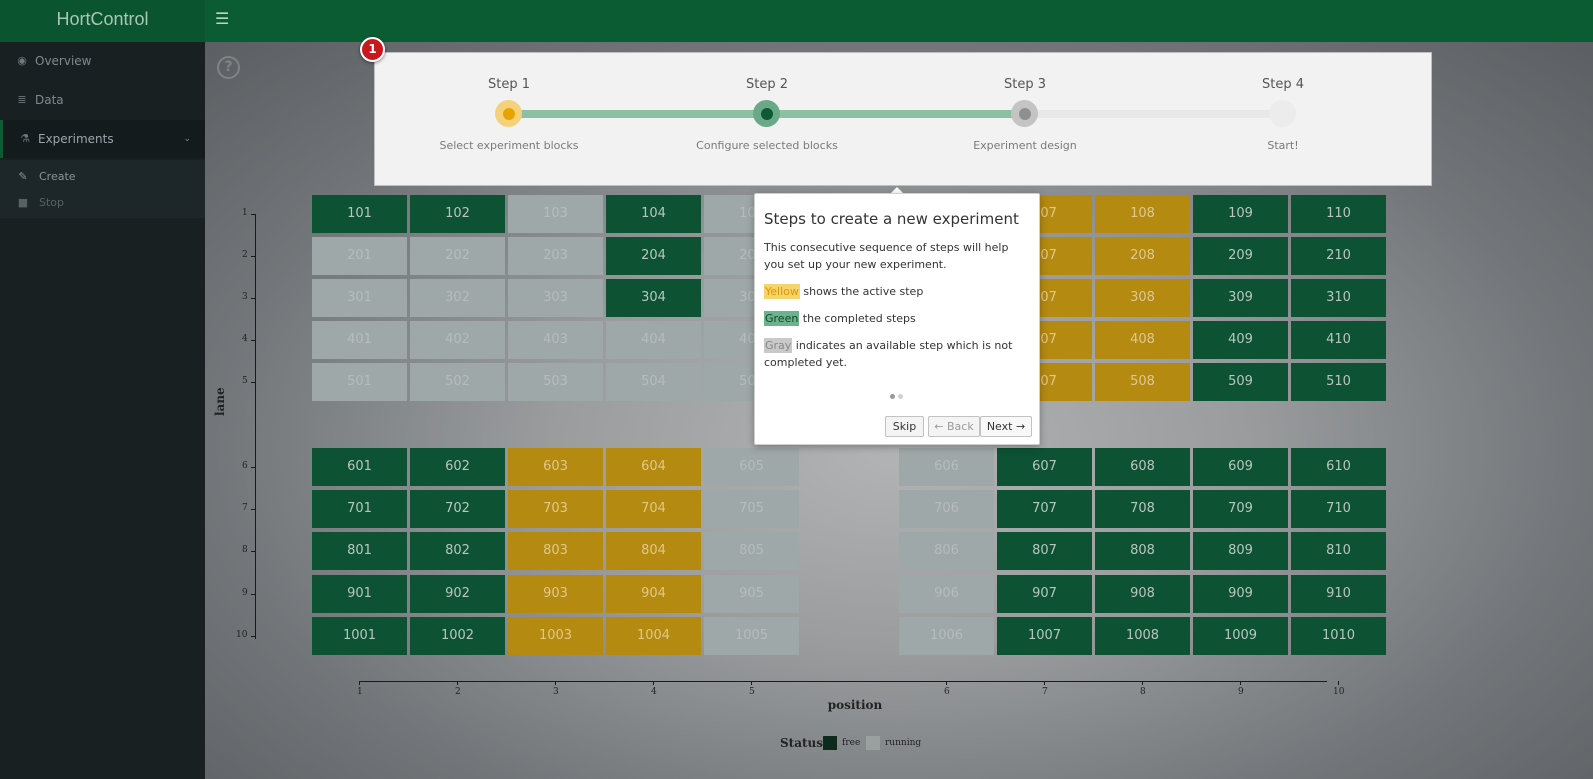 Image resolution: width=1593 pixels, height=779 pixels. What do you see at coordinates (457, 467) in the screenshot?
I see `block-cell: 602` at bounding box center [457, 467].